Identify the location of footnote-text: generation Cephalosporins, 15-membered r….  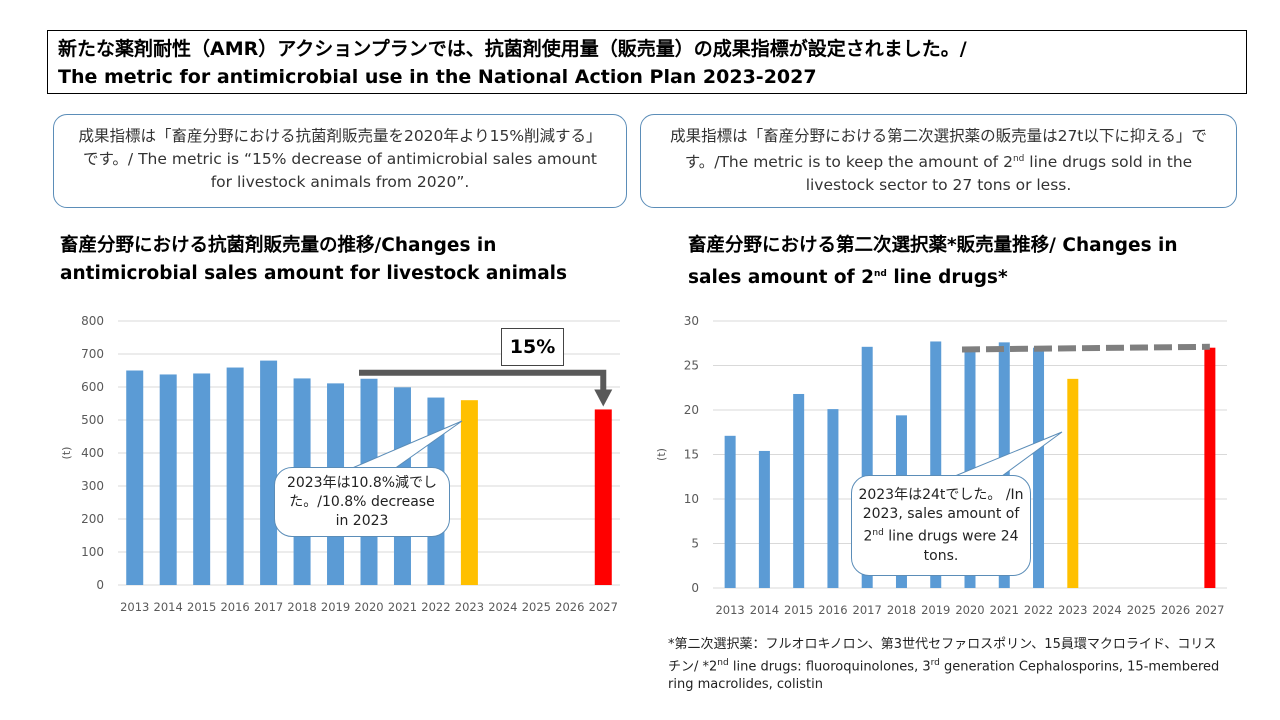
(944, 676).